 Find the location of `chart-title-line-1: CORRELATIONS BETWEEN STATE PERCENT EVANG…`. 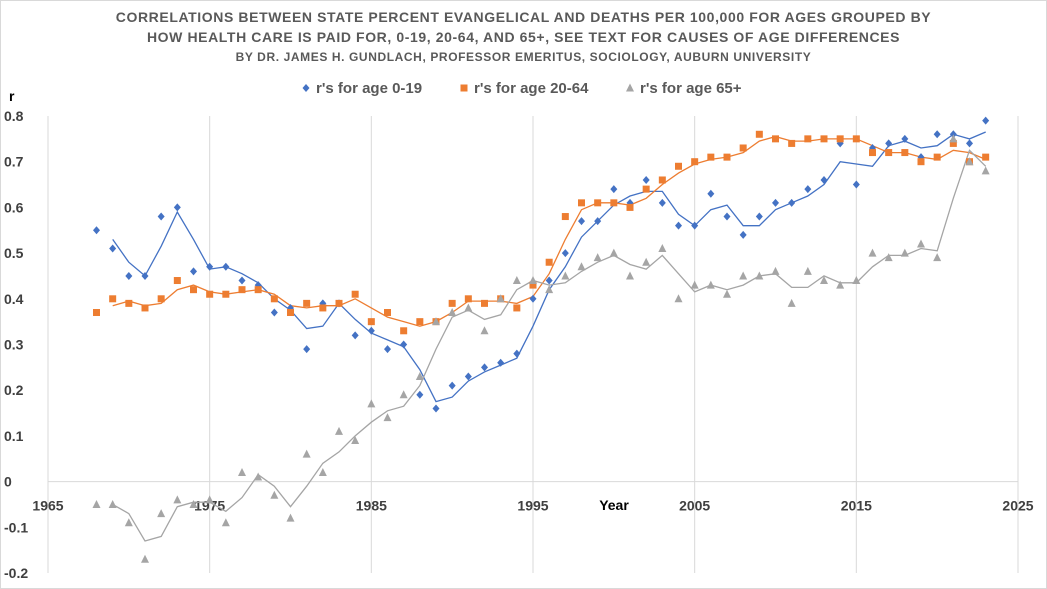

chart-title-line-1: CORRELATIONS BETWEEN STATE PERCENT EVANG… is located at coordinates (523, 17).